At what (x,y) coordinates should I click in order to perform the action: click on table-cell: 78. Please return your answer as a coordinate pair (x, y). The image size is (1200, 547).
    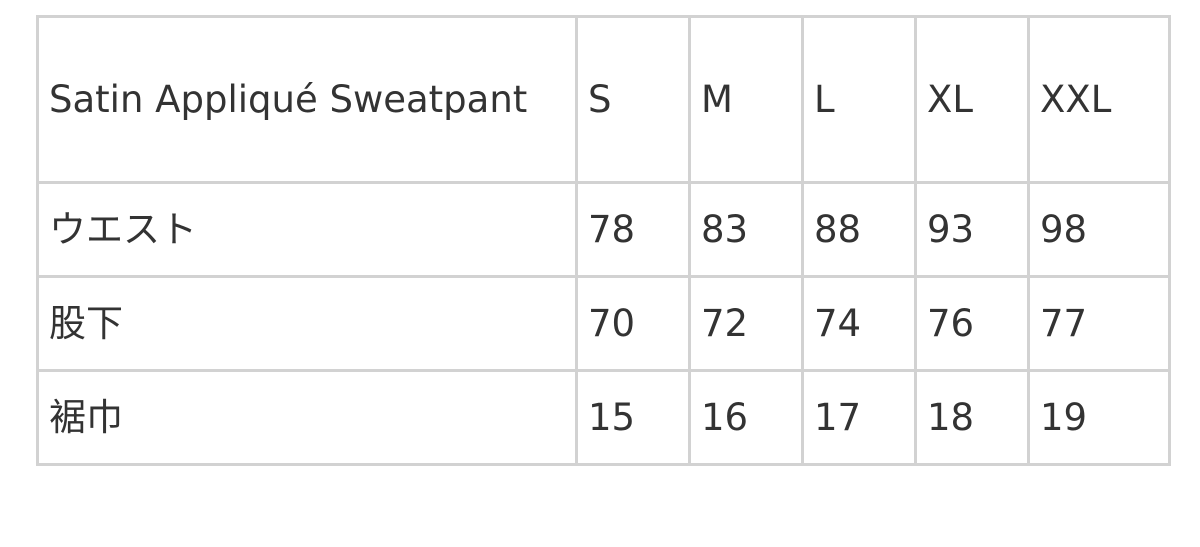
    Looking at the image, I should click on (633, 229).